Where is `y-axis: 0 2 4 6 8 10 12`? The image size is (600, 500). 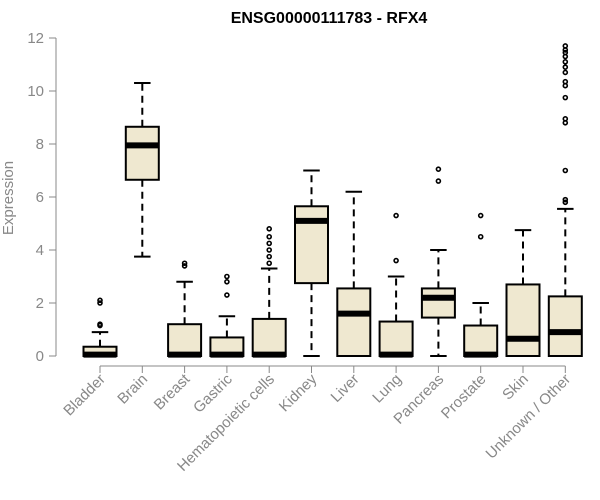
y-axis: 0 2 4 6 8 10 12 is located at coordinates (42, 197).